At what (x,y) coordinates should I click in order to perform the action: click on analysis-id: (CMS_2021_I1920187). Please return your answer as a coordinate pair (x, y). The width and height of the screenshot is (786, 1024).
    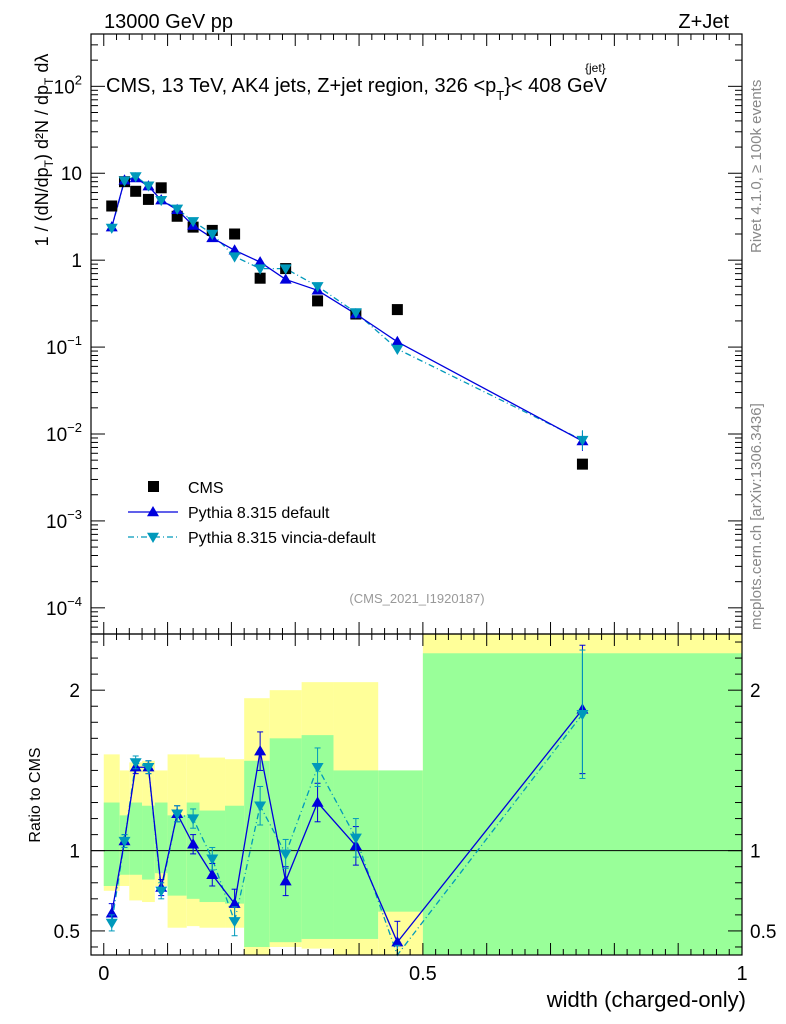
    Looking at the image, I should click on (416, 598).